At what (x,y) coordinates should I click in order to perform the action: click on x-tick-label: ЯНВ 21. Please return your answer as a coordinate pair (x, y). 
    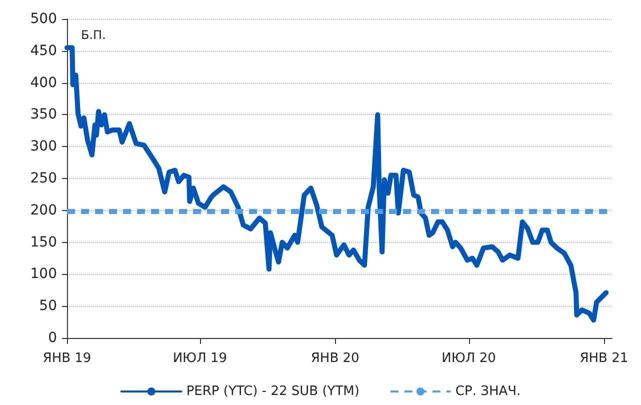
    Looking at the image, I should click on (604, 358).